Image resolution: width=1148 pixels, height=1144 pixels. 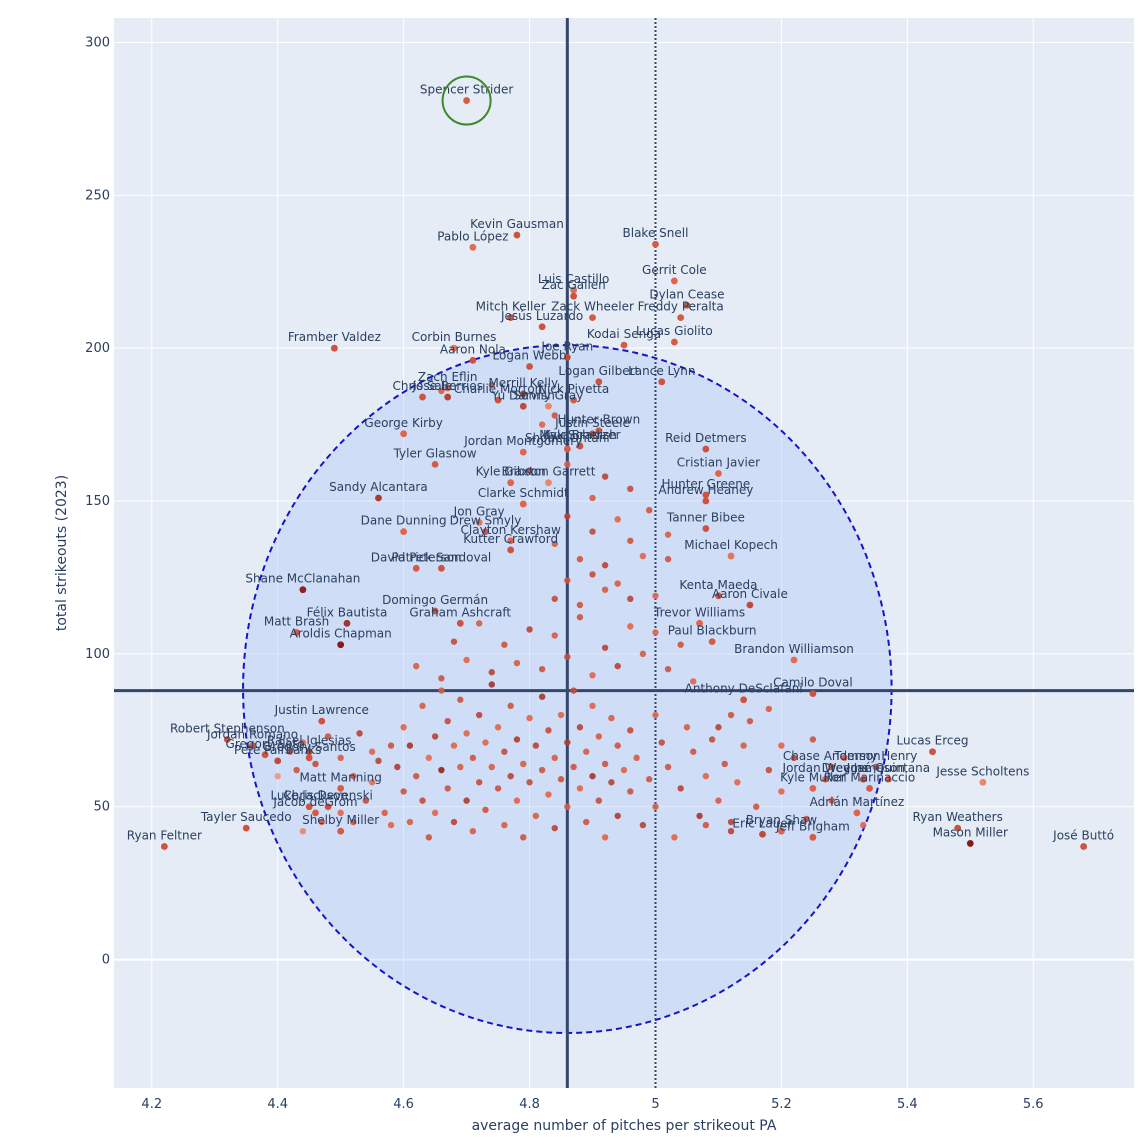 What do you see at coordinates (479, 511) in the screenshot?
I see `point-label: Jon Gray` at bounding box center [479, 511].